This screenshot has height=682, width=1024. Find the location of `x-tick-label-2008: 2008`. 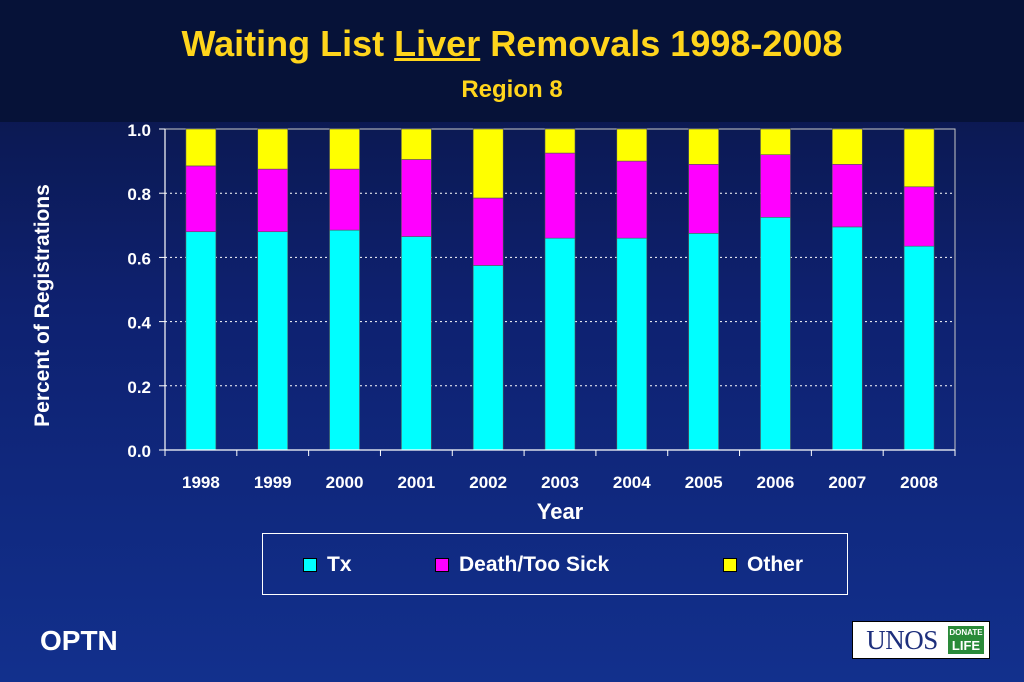

x-tick-label-2008: 2008 is located at coordinates (919, 482).